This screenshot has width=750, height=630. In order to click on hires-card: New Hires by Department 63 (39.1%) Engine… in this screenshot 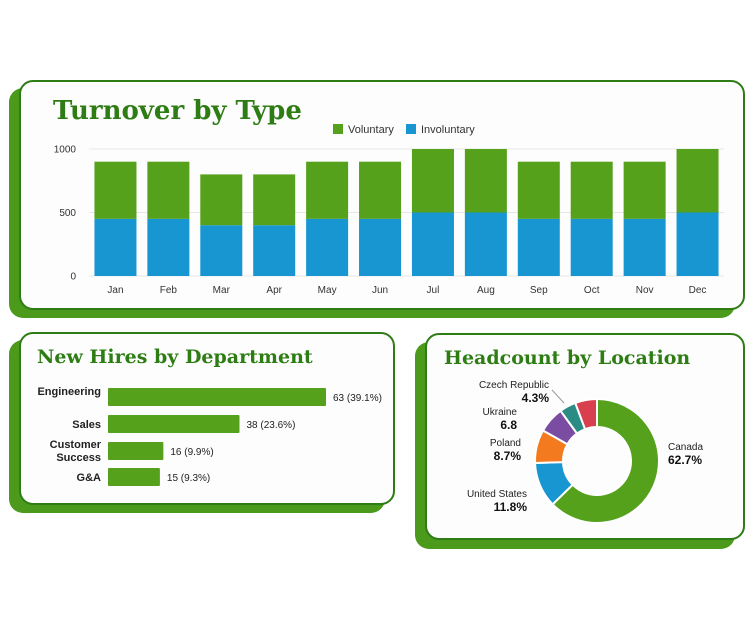, I will do `click(207, 418)`.